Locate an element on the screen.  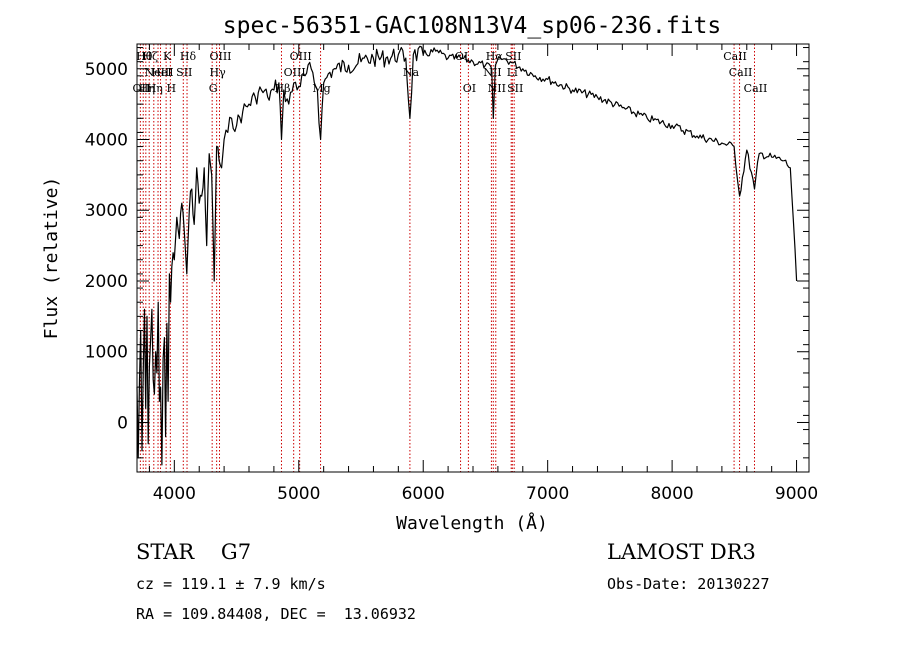
chart-title: spec-56351-GAC108N13V4_sp06-236.fits is located at coordinates (472, 26).